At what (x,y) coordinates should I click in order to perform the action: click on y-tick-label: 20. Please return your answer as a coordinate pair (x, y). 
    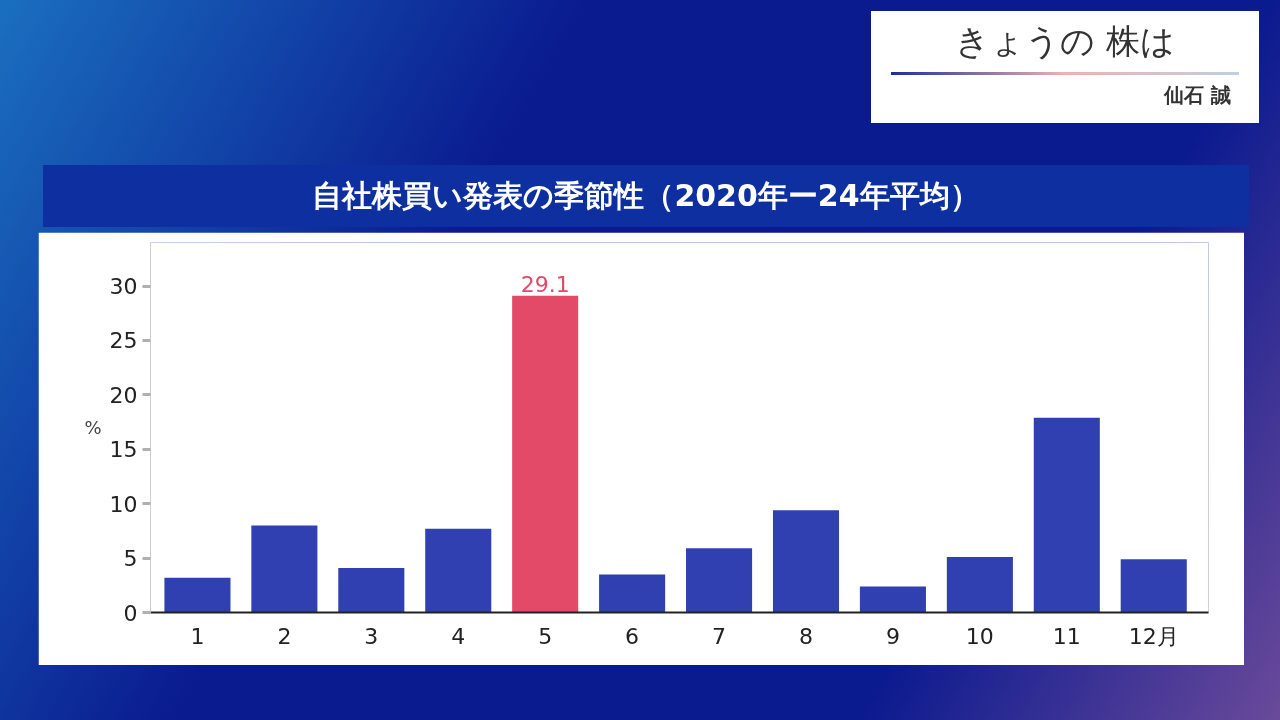
    Looking at the image, I should click on (123, 395).